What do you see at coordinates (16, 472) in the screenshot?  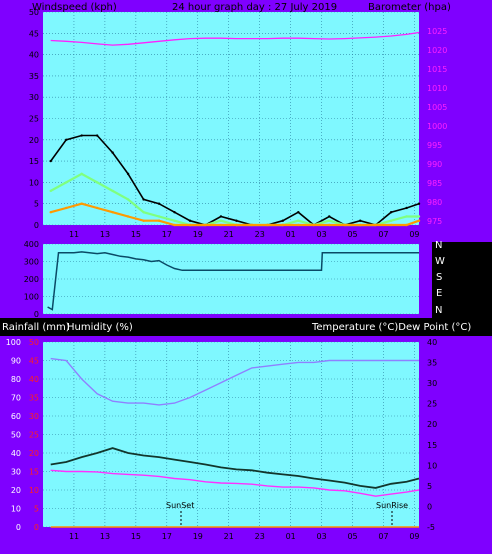 I see `humidity-y-tick: 30` at bounding box center [16, 472].